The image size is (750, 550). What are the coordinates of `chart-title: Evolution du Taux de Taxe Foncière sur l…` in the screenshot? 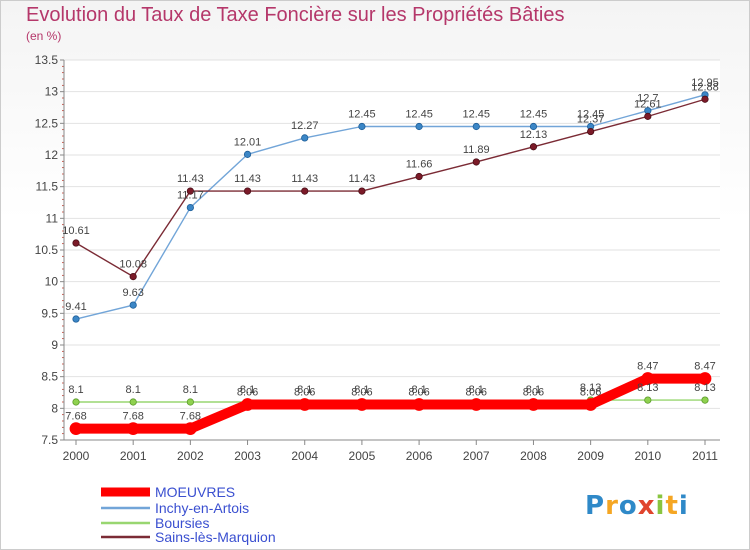 It's located at (295, 15).